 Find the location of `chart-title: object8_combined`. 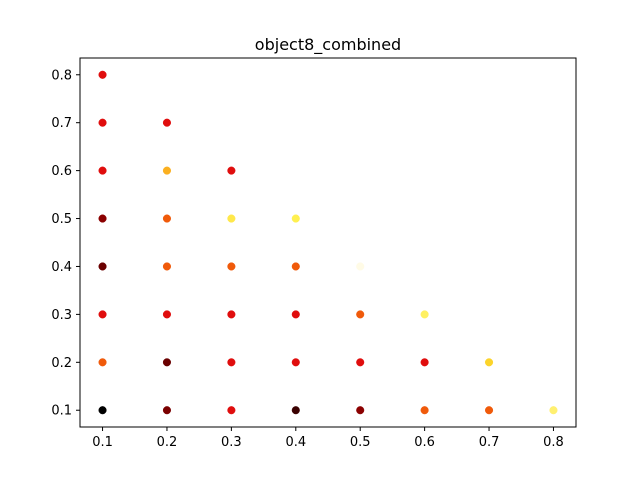

chart-title: object8_combined is located at coordinates (328, 45).